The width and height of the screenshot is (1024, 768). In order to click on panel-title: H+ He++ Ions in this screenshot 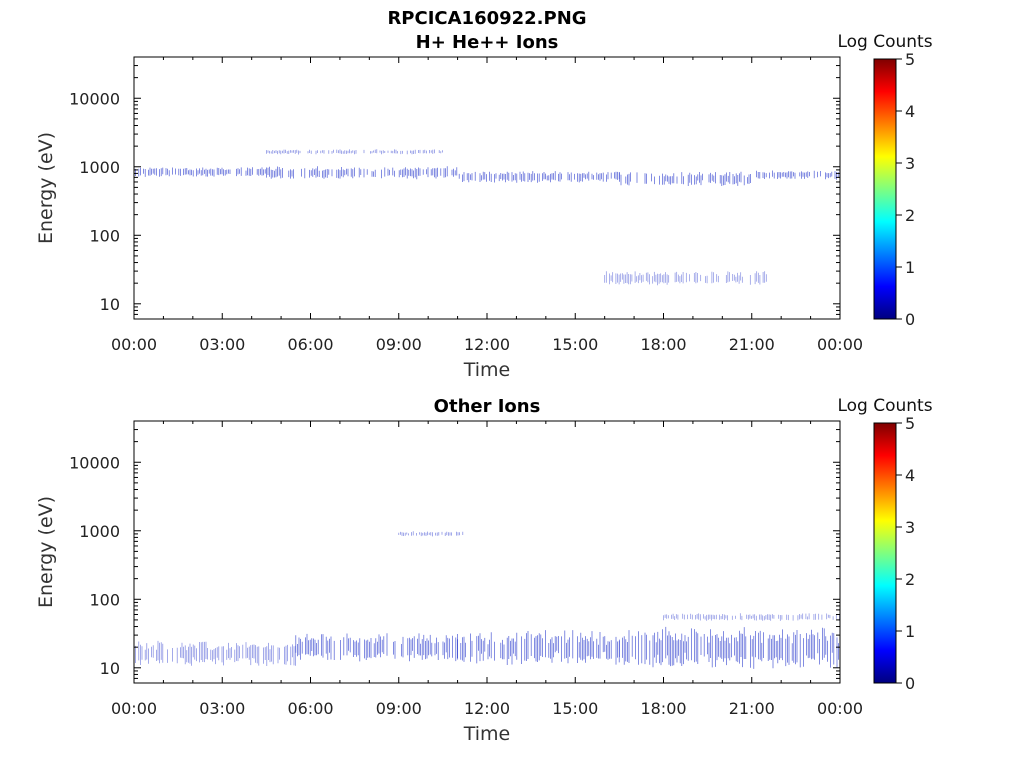, I will do `click(487, 42)`.